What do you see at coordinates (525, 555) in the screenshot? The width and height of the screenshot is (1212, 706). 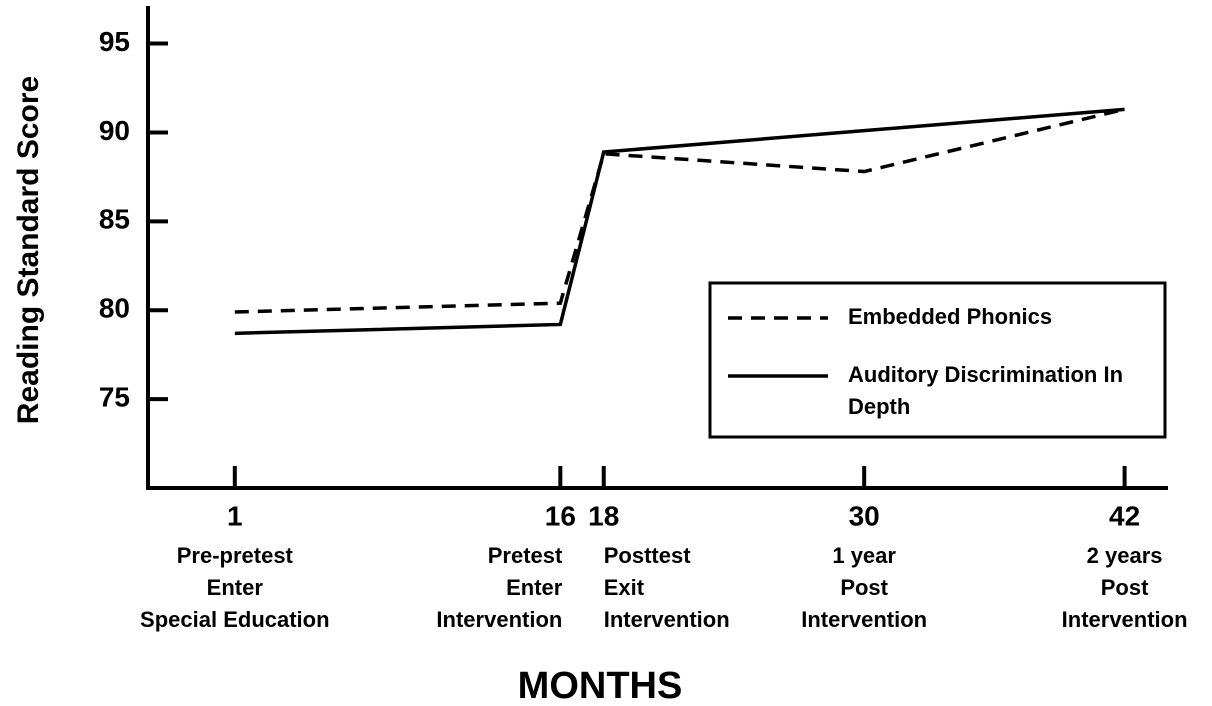 I see `x-sublabel: Pretest` at bounding box center [525, 555].